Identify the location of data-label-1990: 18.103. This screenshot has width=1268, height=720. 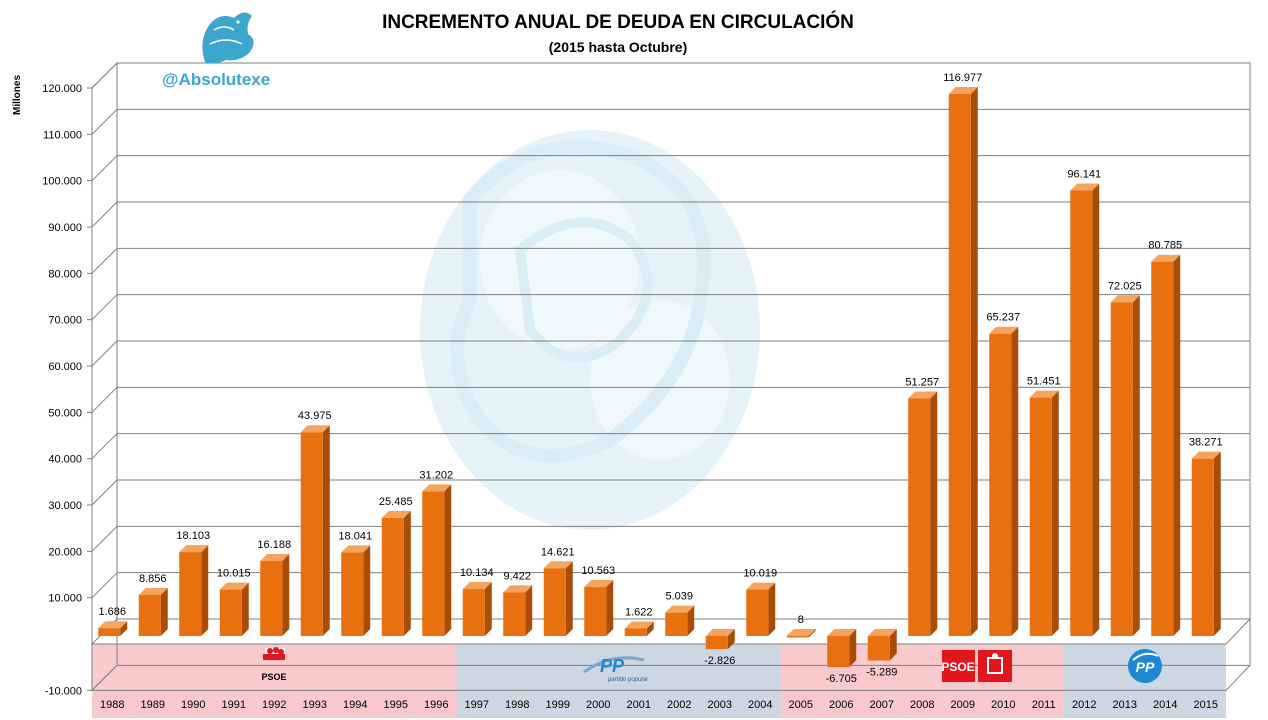
(193, 536).